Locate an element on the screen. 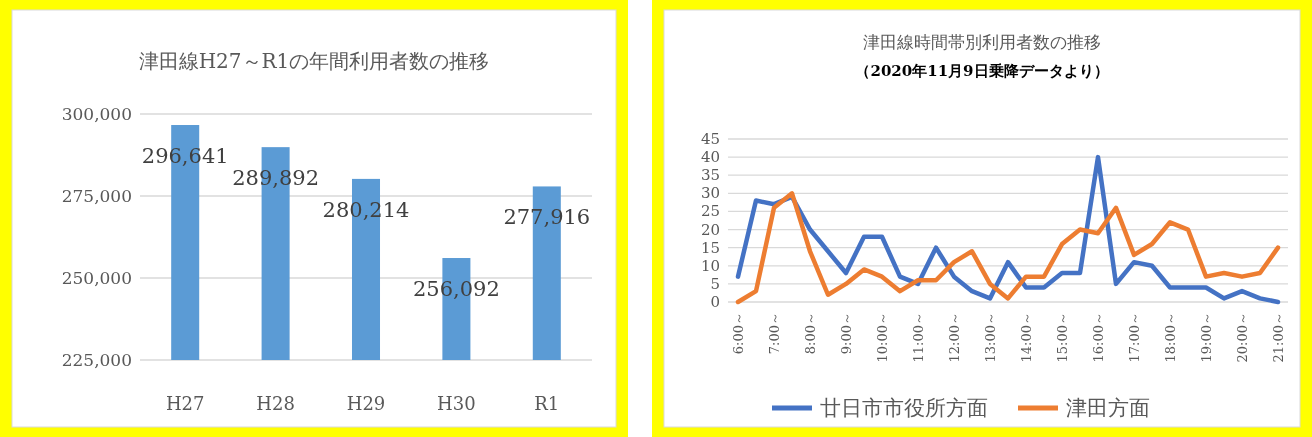 The width and height of the screenshot is (1312, 437). x-tick-label: 12:00～ is located at coordinates (954, 337).